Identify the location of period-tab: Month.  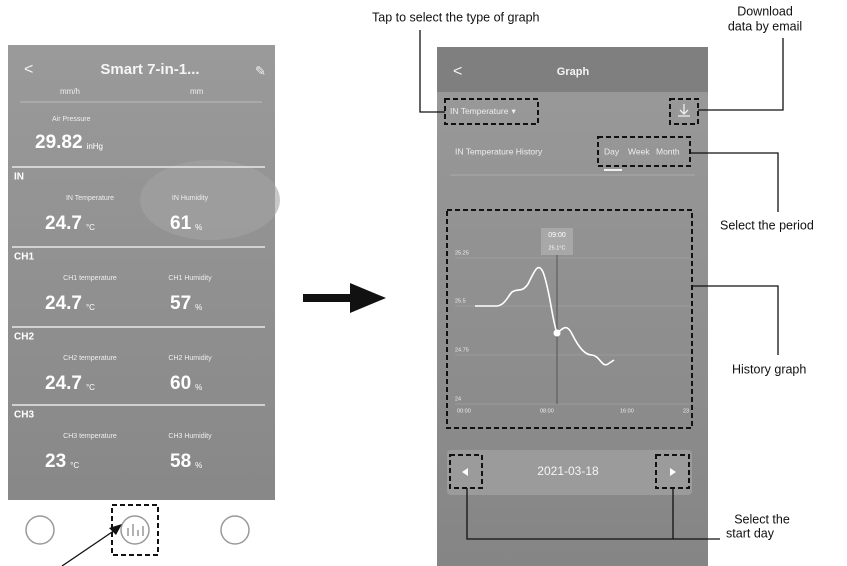
(668, 151).